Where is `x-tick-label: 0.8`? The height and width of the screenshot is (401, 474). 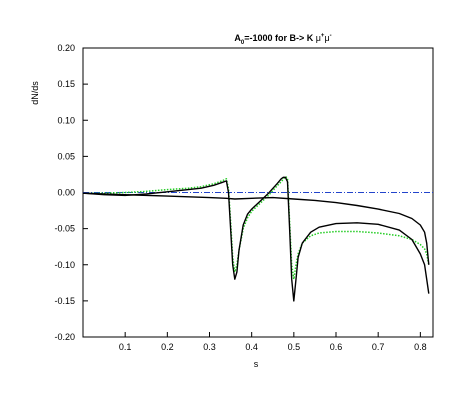 x-tick-label: 0.8 is located at coordinates (420, 347).